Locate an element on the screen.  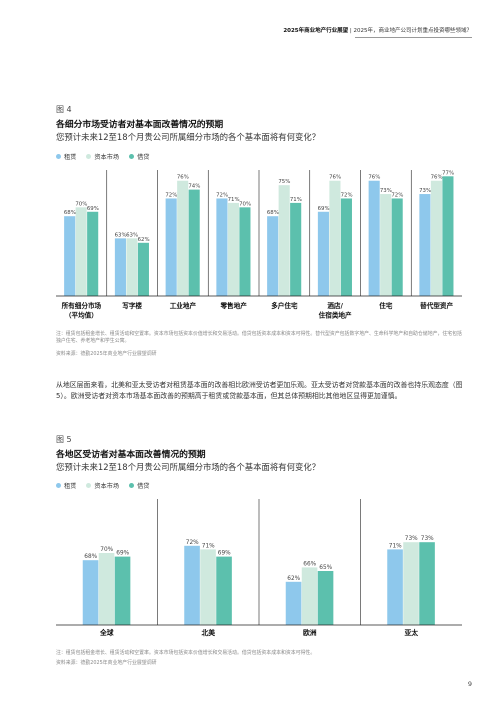
figure4-legend: 租赁 资本市场 借贷 is located at coordinates (103, 156).